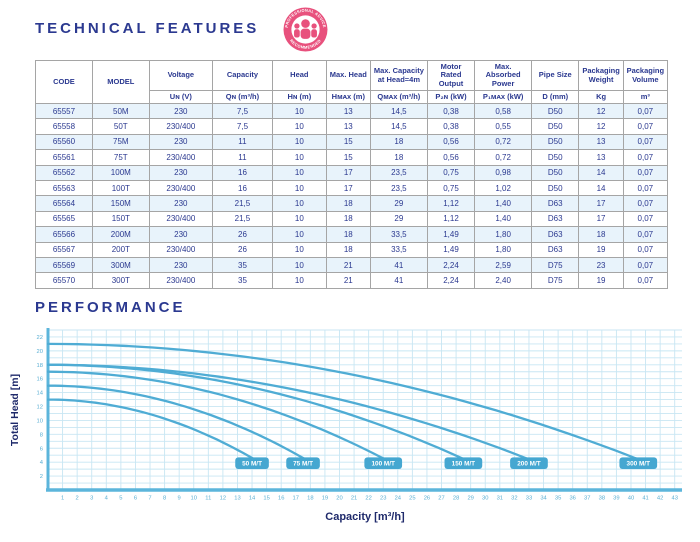 Image resolution: width=700 pixels, height=542 pixels. What do you see at coordinates (42, 463) in the screenshot?
I see `svg-text: 4` at bounding box center [42, 463].